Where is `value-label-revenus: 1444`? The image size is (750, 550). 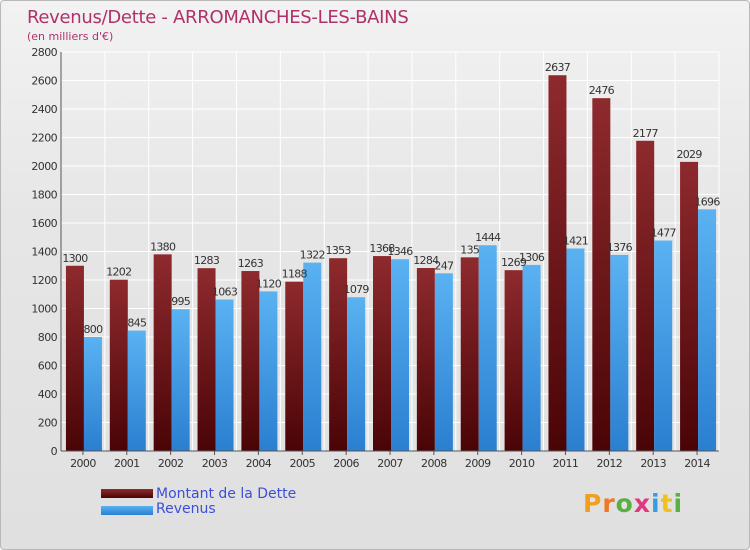 value-label-revenus: 1444 is located at coordinates (488, 237).